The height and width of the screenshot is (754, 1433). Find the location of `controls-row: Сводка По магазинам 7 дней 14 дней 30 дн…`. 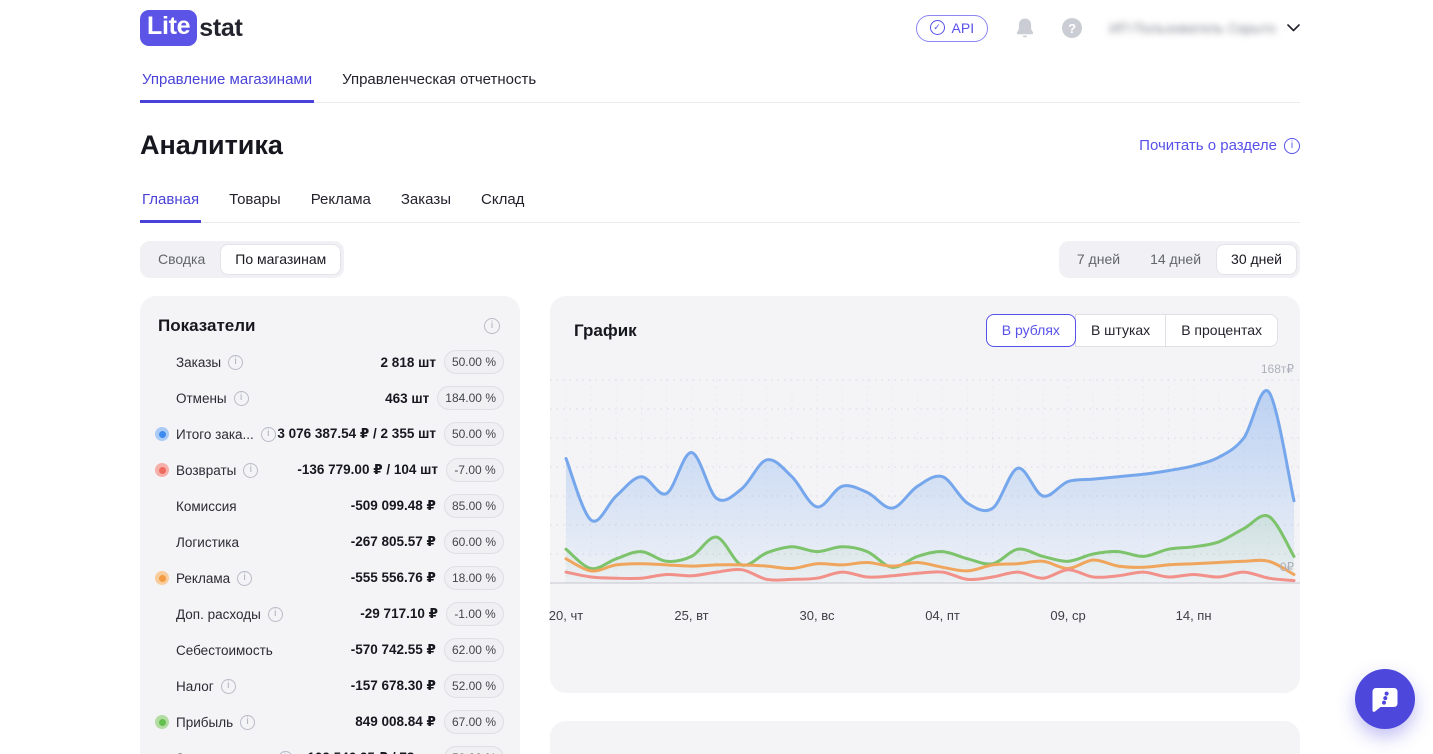

controls-row: Сводка По магазинам 7 дней 14 дней 30 дн… is located at coordinates (720, 259).